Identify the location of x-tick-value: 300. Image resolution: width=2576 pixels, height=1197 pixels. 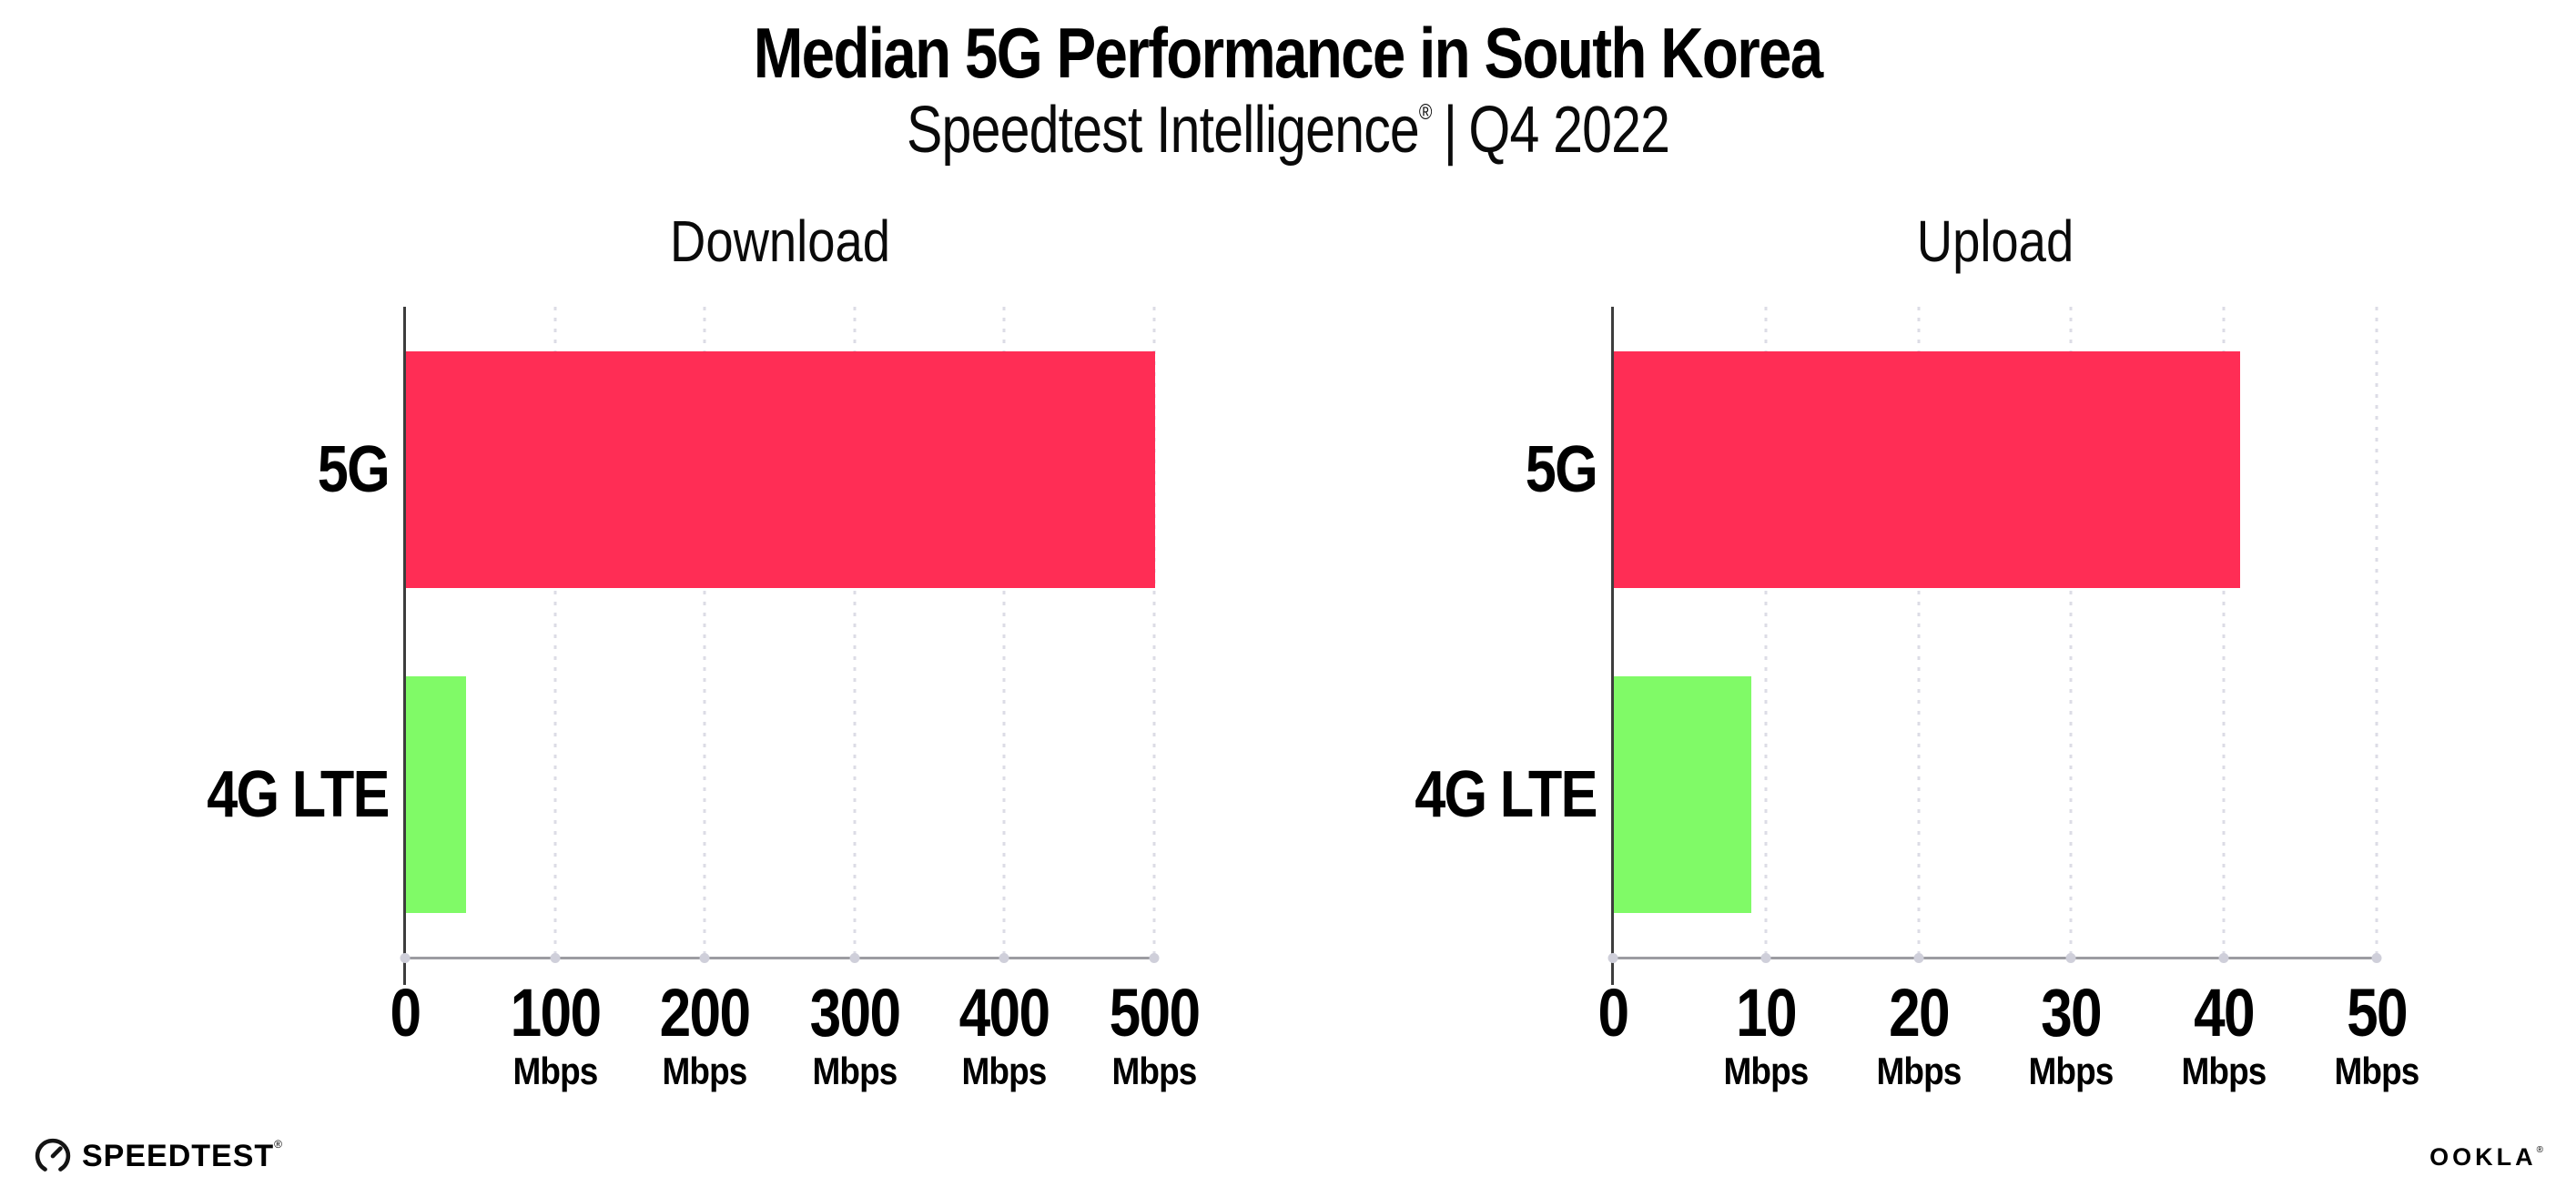
(854, 1012).